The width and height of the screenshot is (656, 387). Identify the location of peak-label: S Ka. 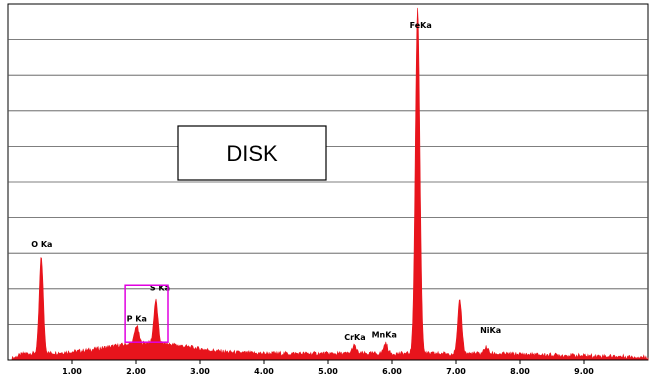
(160, 287).